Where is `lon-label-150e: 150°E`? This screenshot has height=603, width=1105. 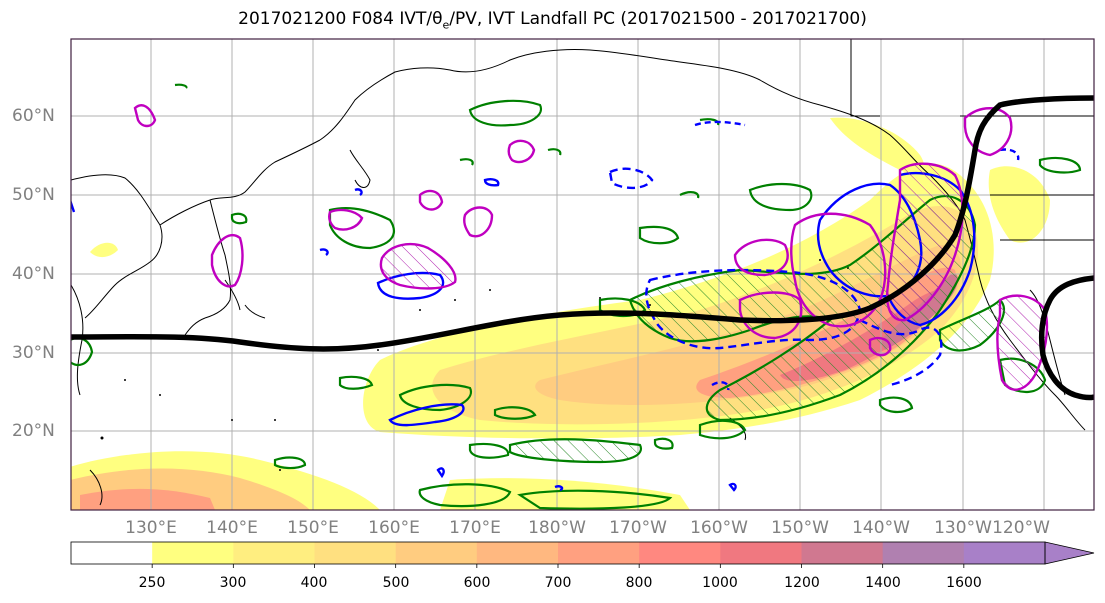 lon-label-150e: 150°E is located at coordinates (313, 528).